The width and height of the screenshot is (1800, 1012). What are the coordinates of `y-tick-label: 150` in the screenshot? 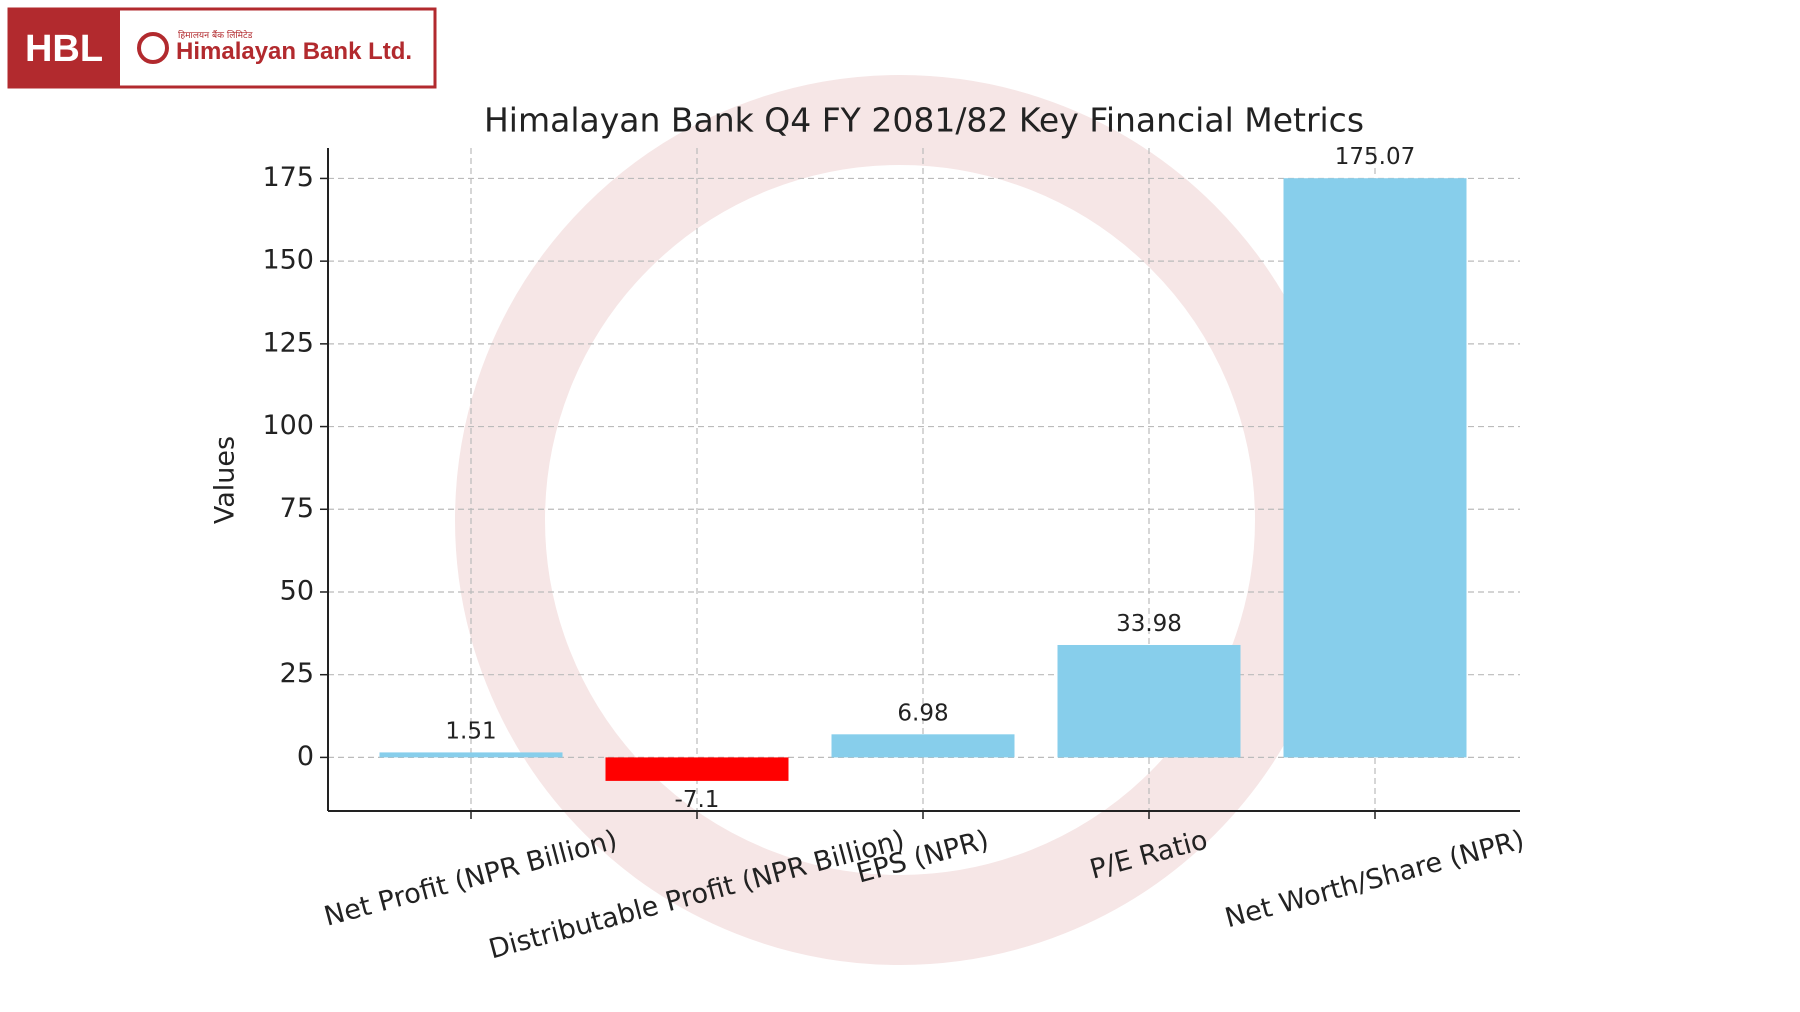 It's located at (288, 260).